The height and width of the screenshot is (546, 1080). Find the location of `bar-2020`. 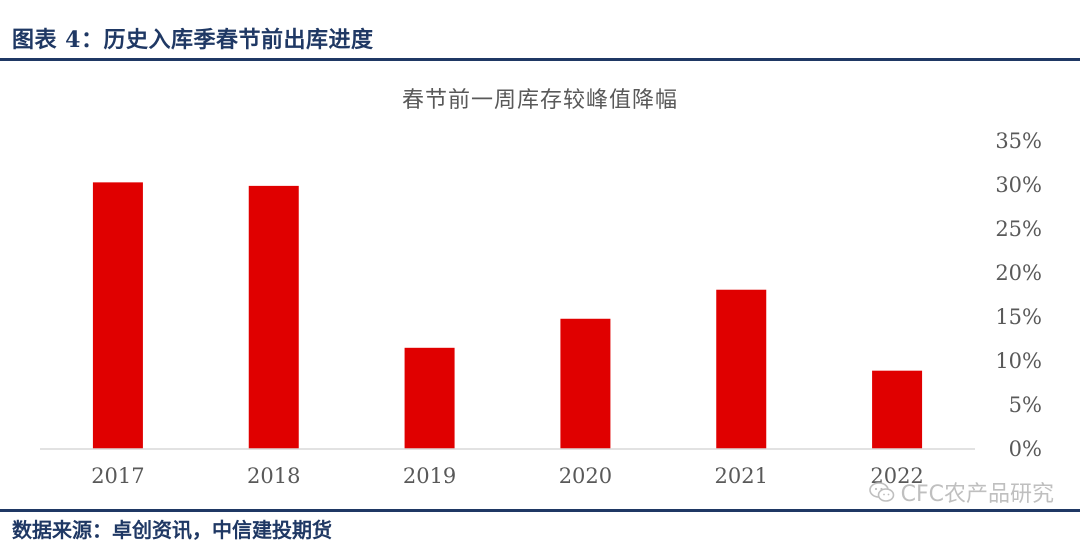

bar-2020 is located at coordinates (585, 383).